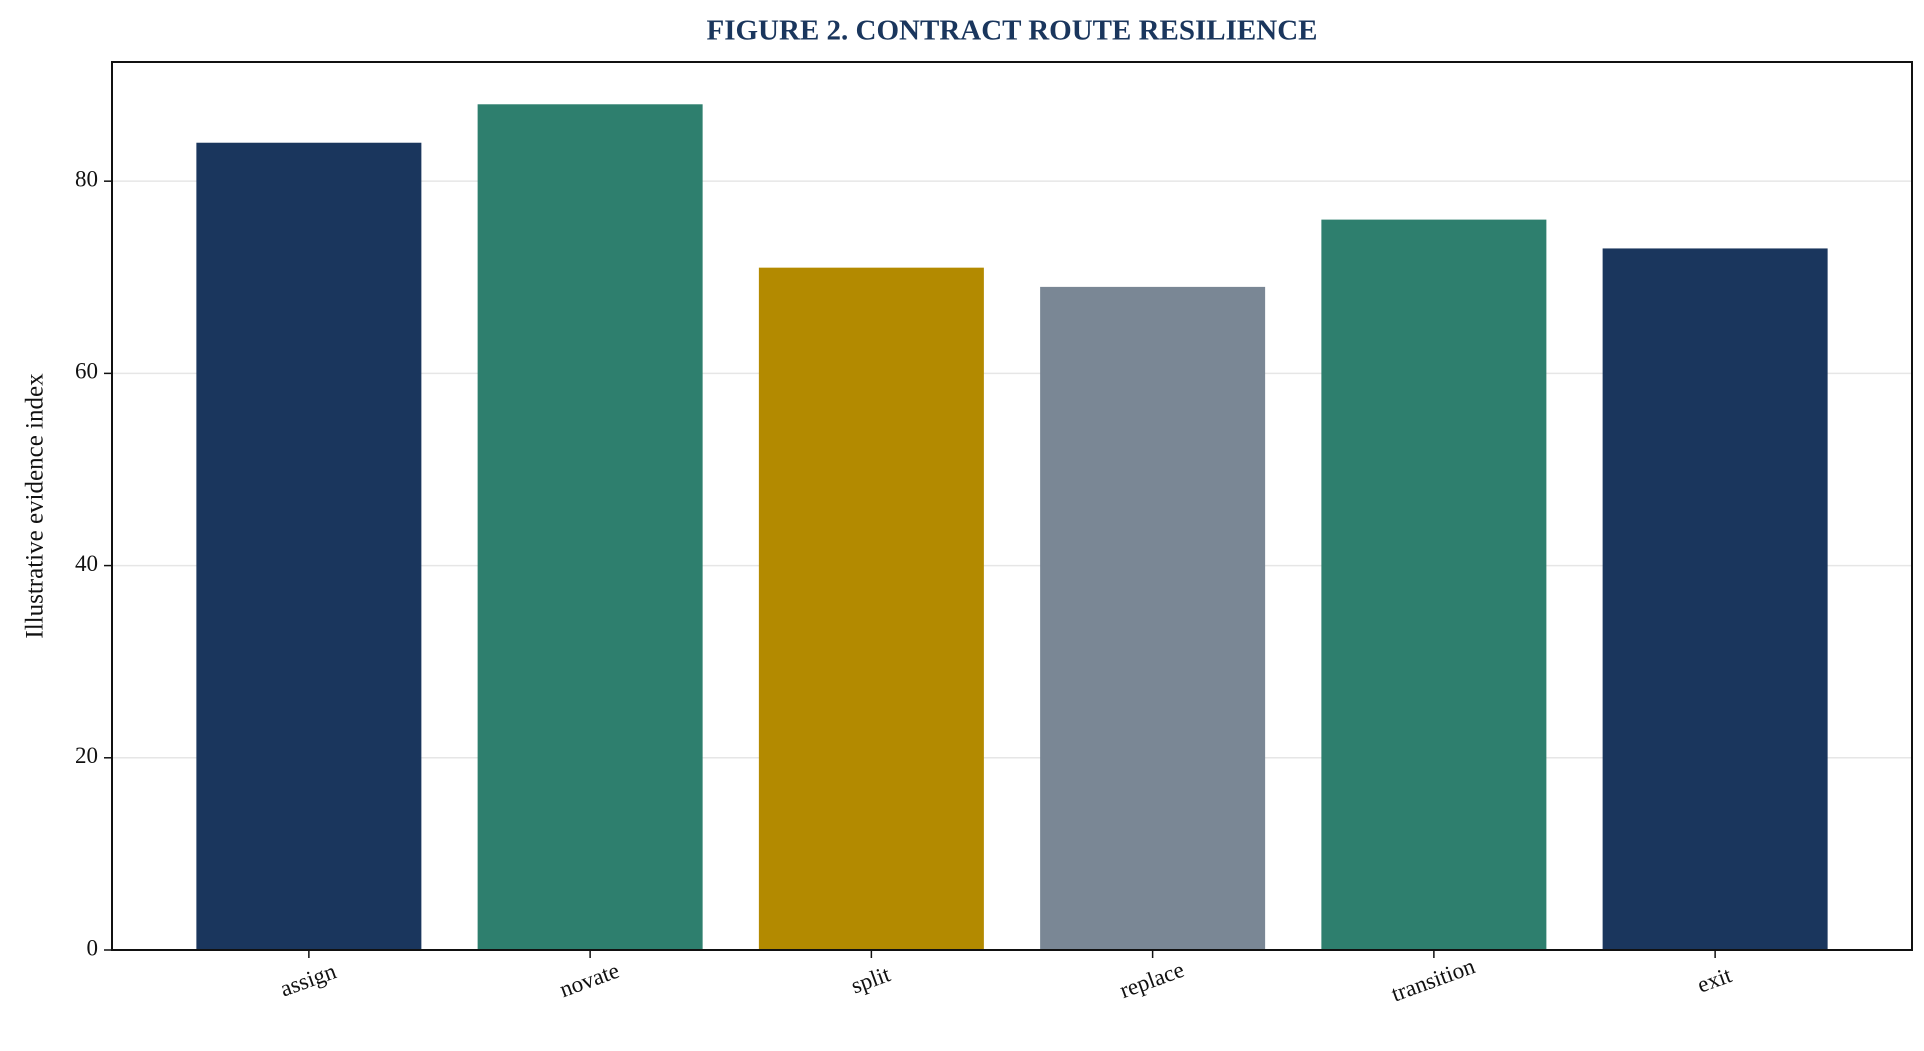 This screenshot has height=1051, width=1924. What do you see at coordinates (86, 563) in the screenshot?
I see `y-tick-label: 40` at bounding box center [86, 563].